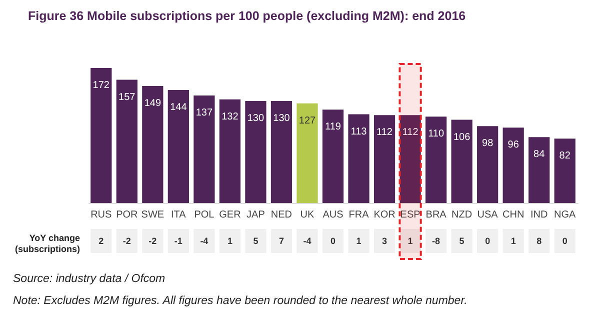  What do you see at coordinates (240, 301) in the screenshot?
I see `text: Note: Excludes M2M figures. All figures have been rounded to the nearest whole number.` at bounding box center [240, 301].